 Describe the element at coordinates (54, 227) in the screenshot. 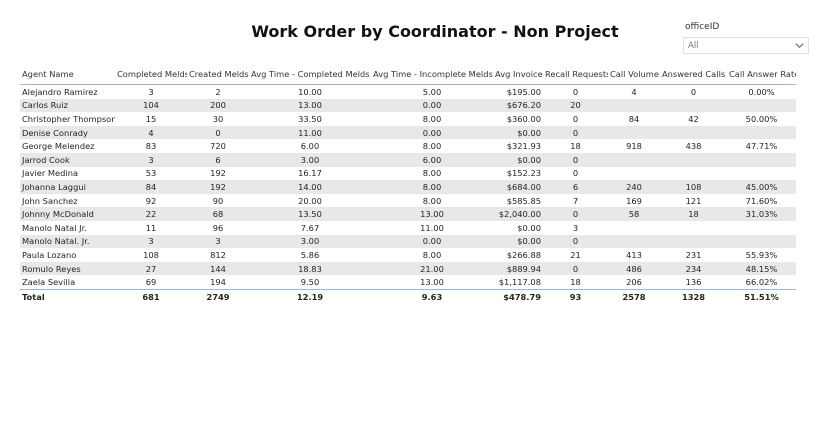

I see `table-cell-agent-name: Manolo Natal Jr.` at that location.